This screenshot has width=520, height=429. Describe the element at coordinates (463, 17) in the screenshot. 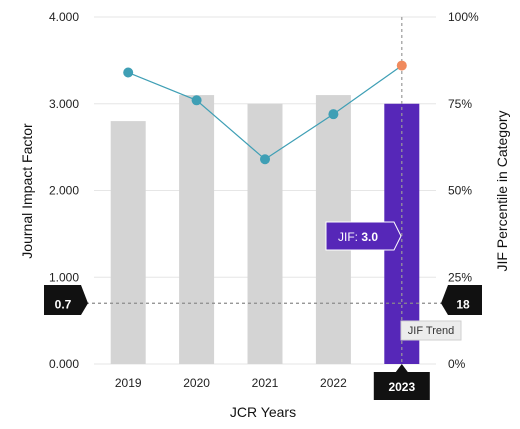

I see `y2-tick-label: 100%` at that location.